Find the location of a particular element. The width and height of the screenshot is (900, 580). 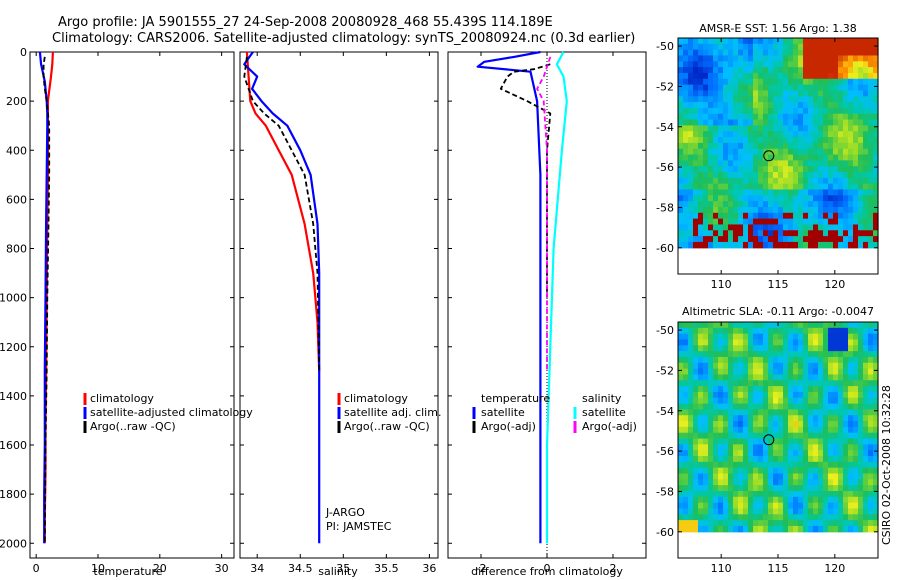

legend-heading-salinity: salinity is located at coordinates (602, 398).